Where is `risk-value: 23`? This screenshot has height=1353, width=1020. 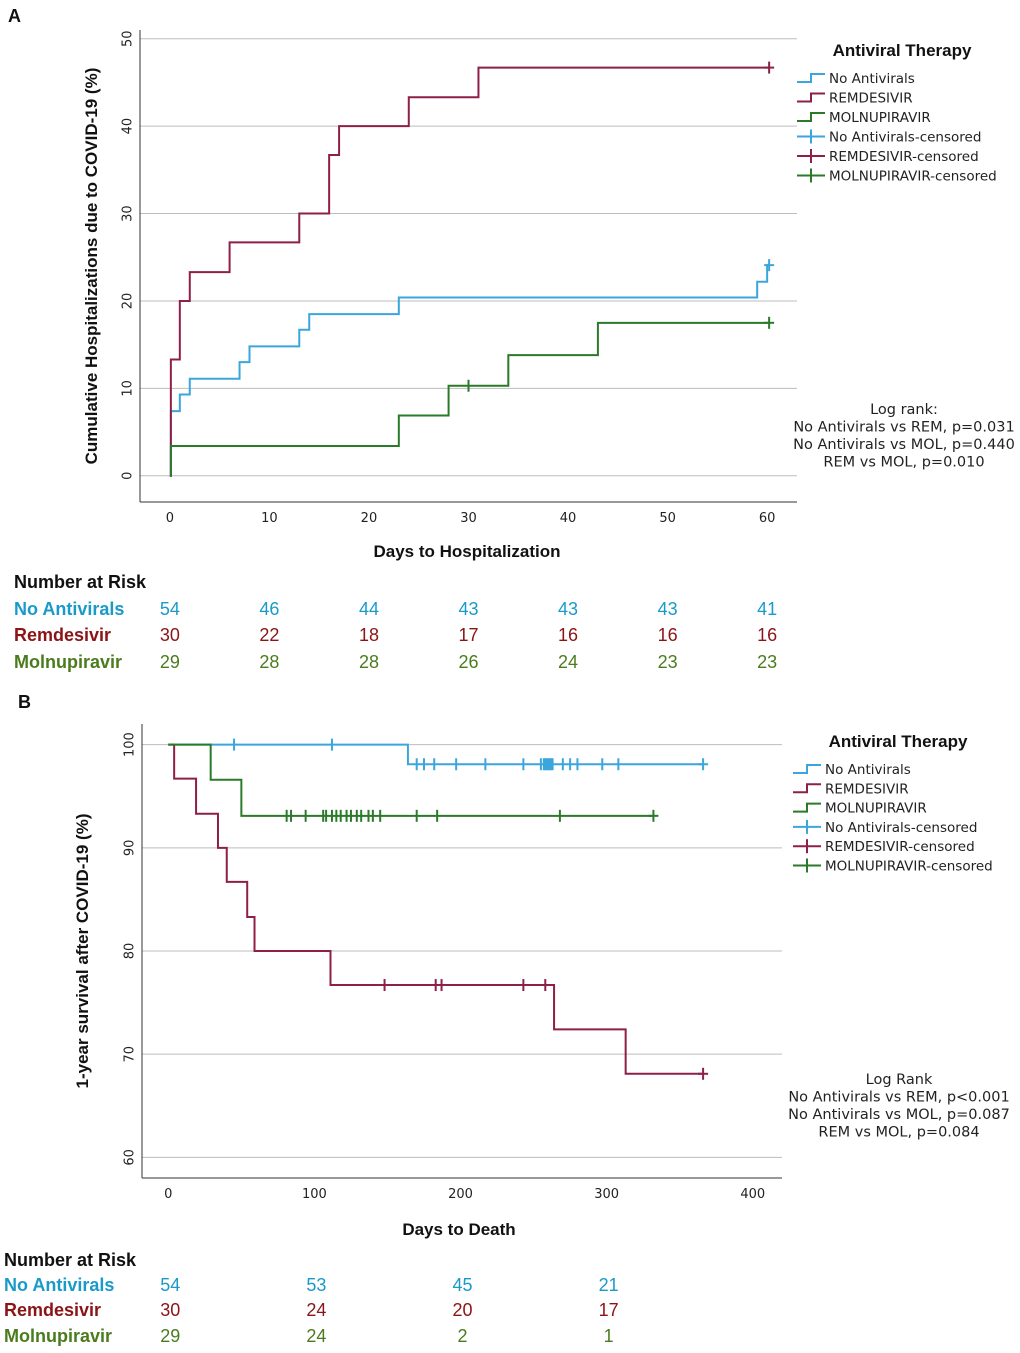 risk-value: 23 is located at coordinates (767, 662).